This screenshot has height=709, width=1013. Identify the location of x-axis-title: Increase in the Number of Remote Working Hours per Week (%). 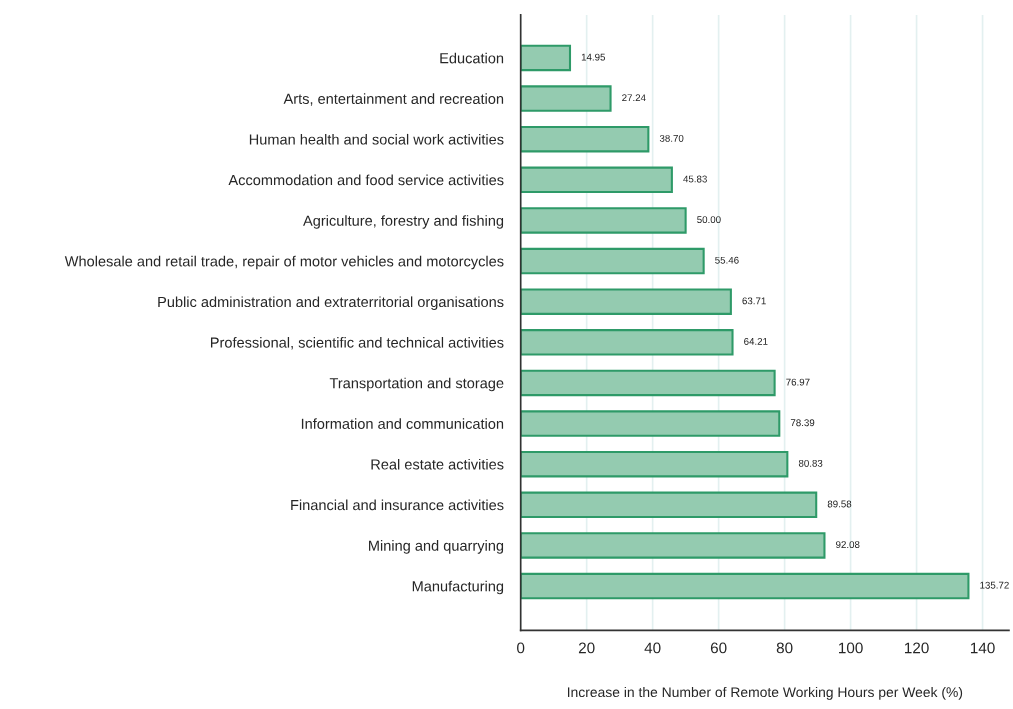
(765, 693).